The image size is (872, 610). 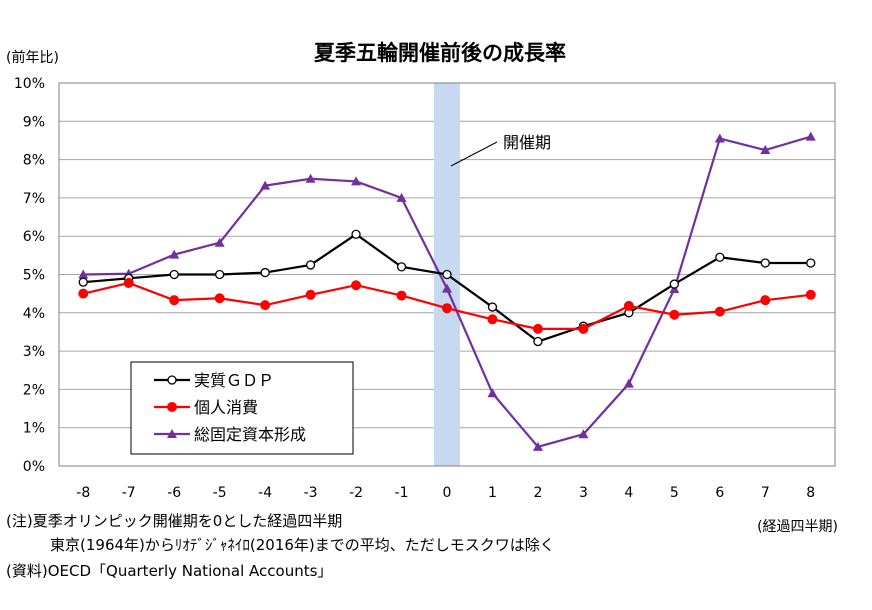 What do you see at coordinates (810, 493) in the screenshot?
I see `x-tick-label: 8` at bounding box center [810, 493].